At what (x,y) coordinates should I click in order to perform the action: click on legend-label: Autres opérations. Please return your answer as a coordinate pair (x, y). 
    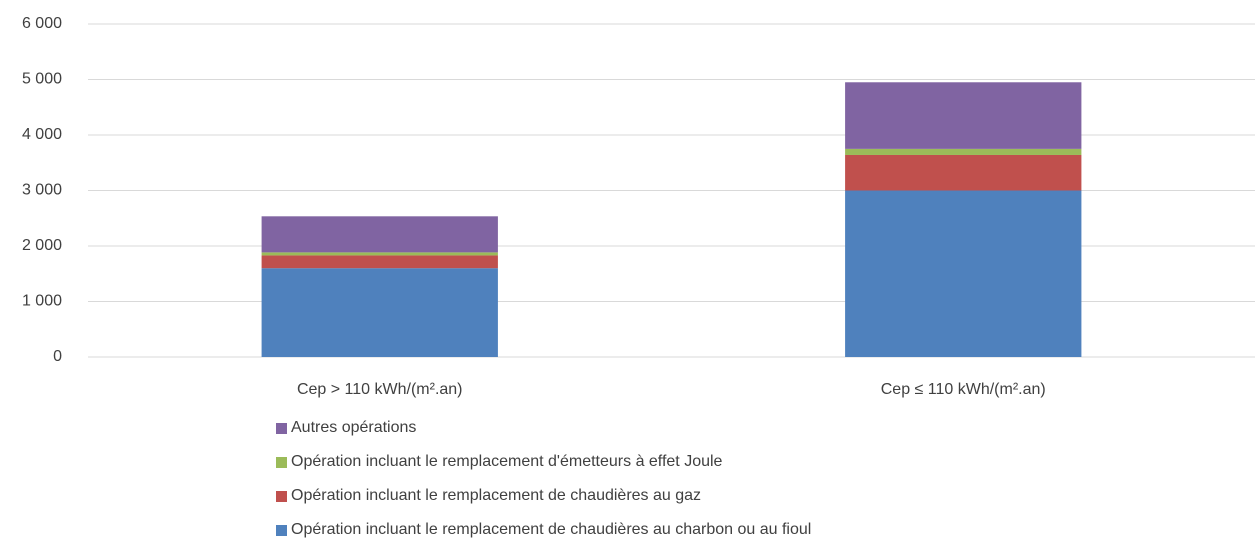
    Looking at the image, I should click on (353, 427).